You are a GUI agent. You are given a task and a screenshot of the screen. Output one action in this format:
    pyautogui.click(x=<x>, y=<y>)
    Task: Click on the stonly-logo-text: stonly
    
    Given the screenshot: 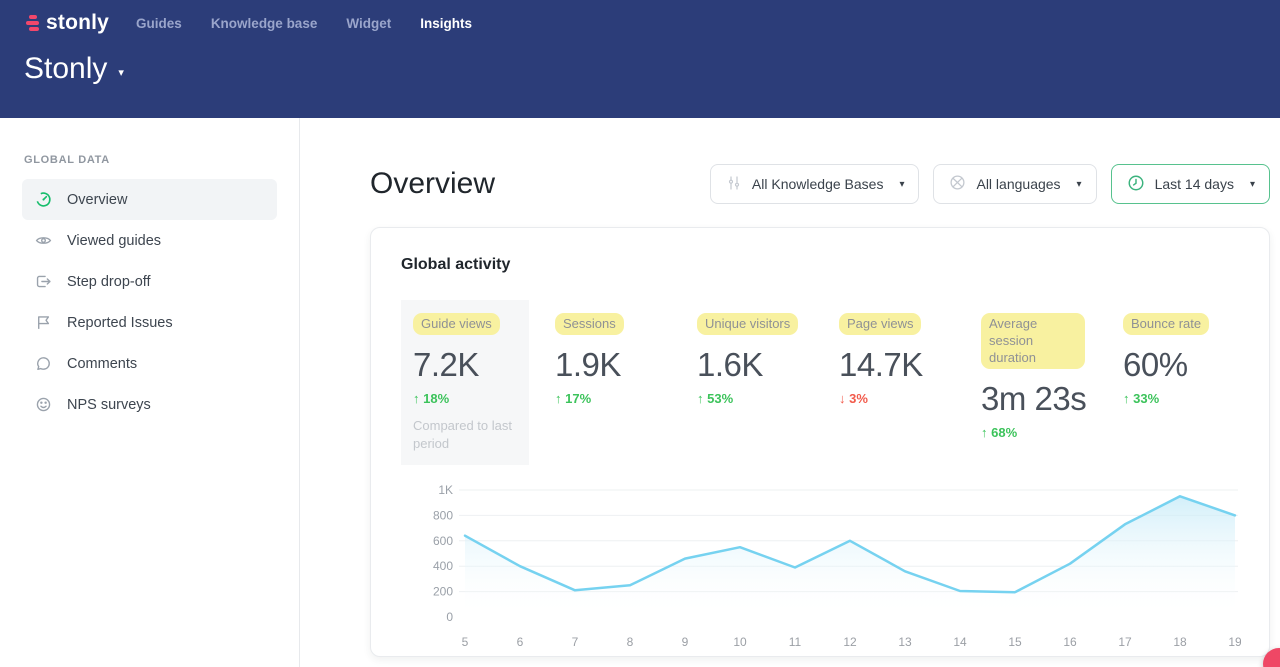 What is the action you would take?
    pyautogui.click(x=78, y=22)
    